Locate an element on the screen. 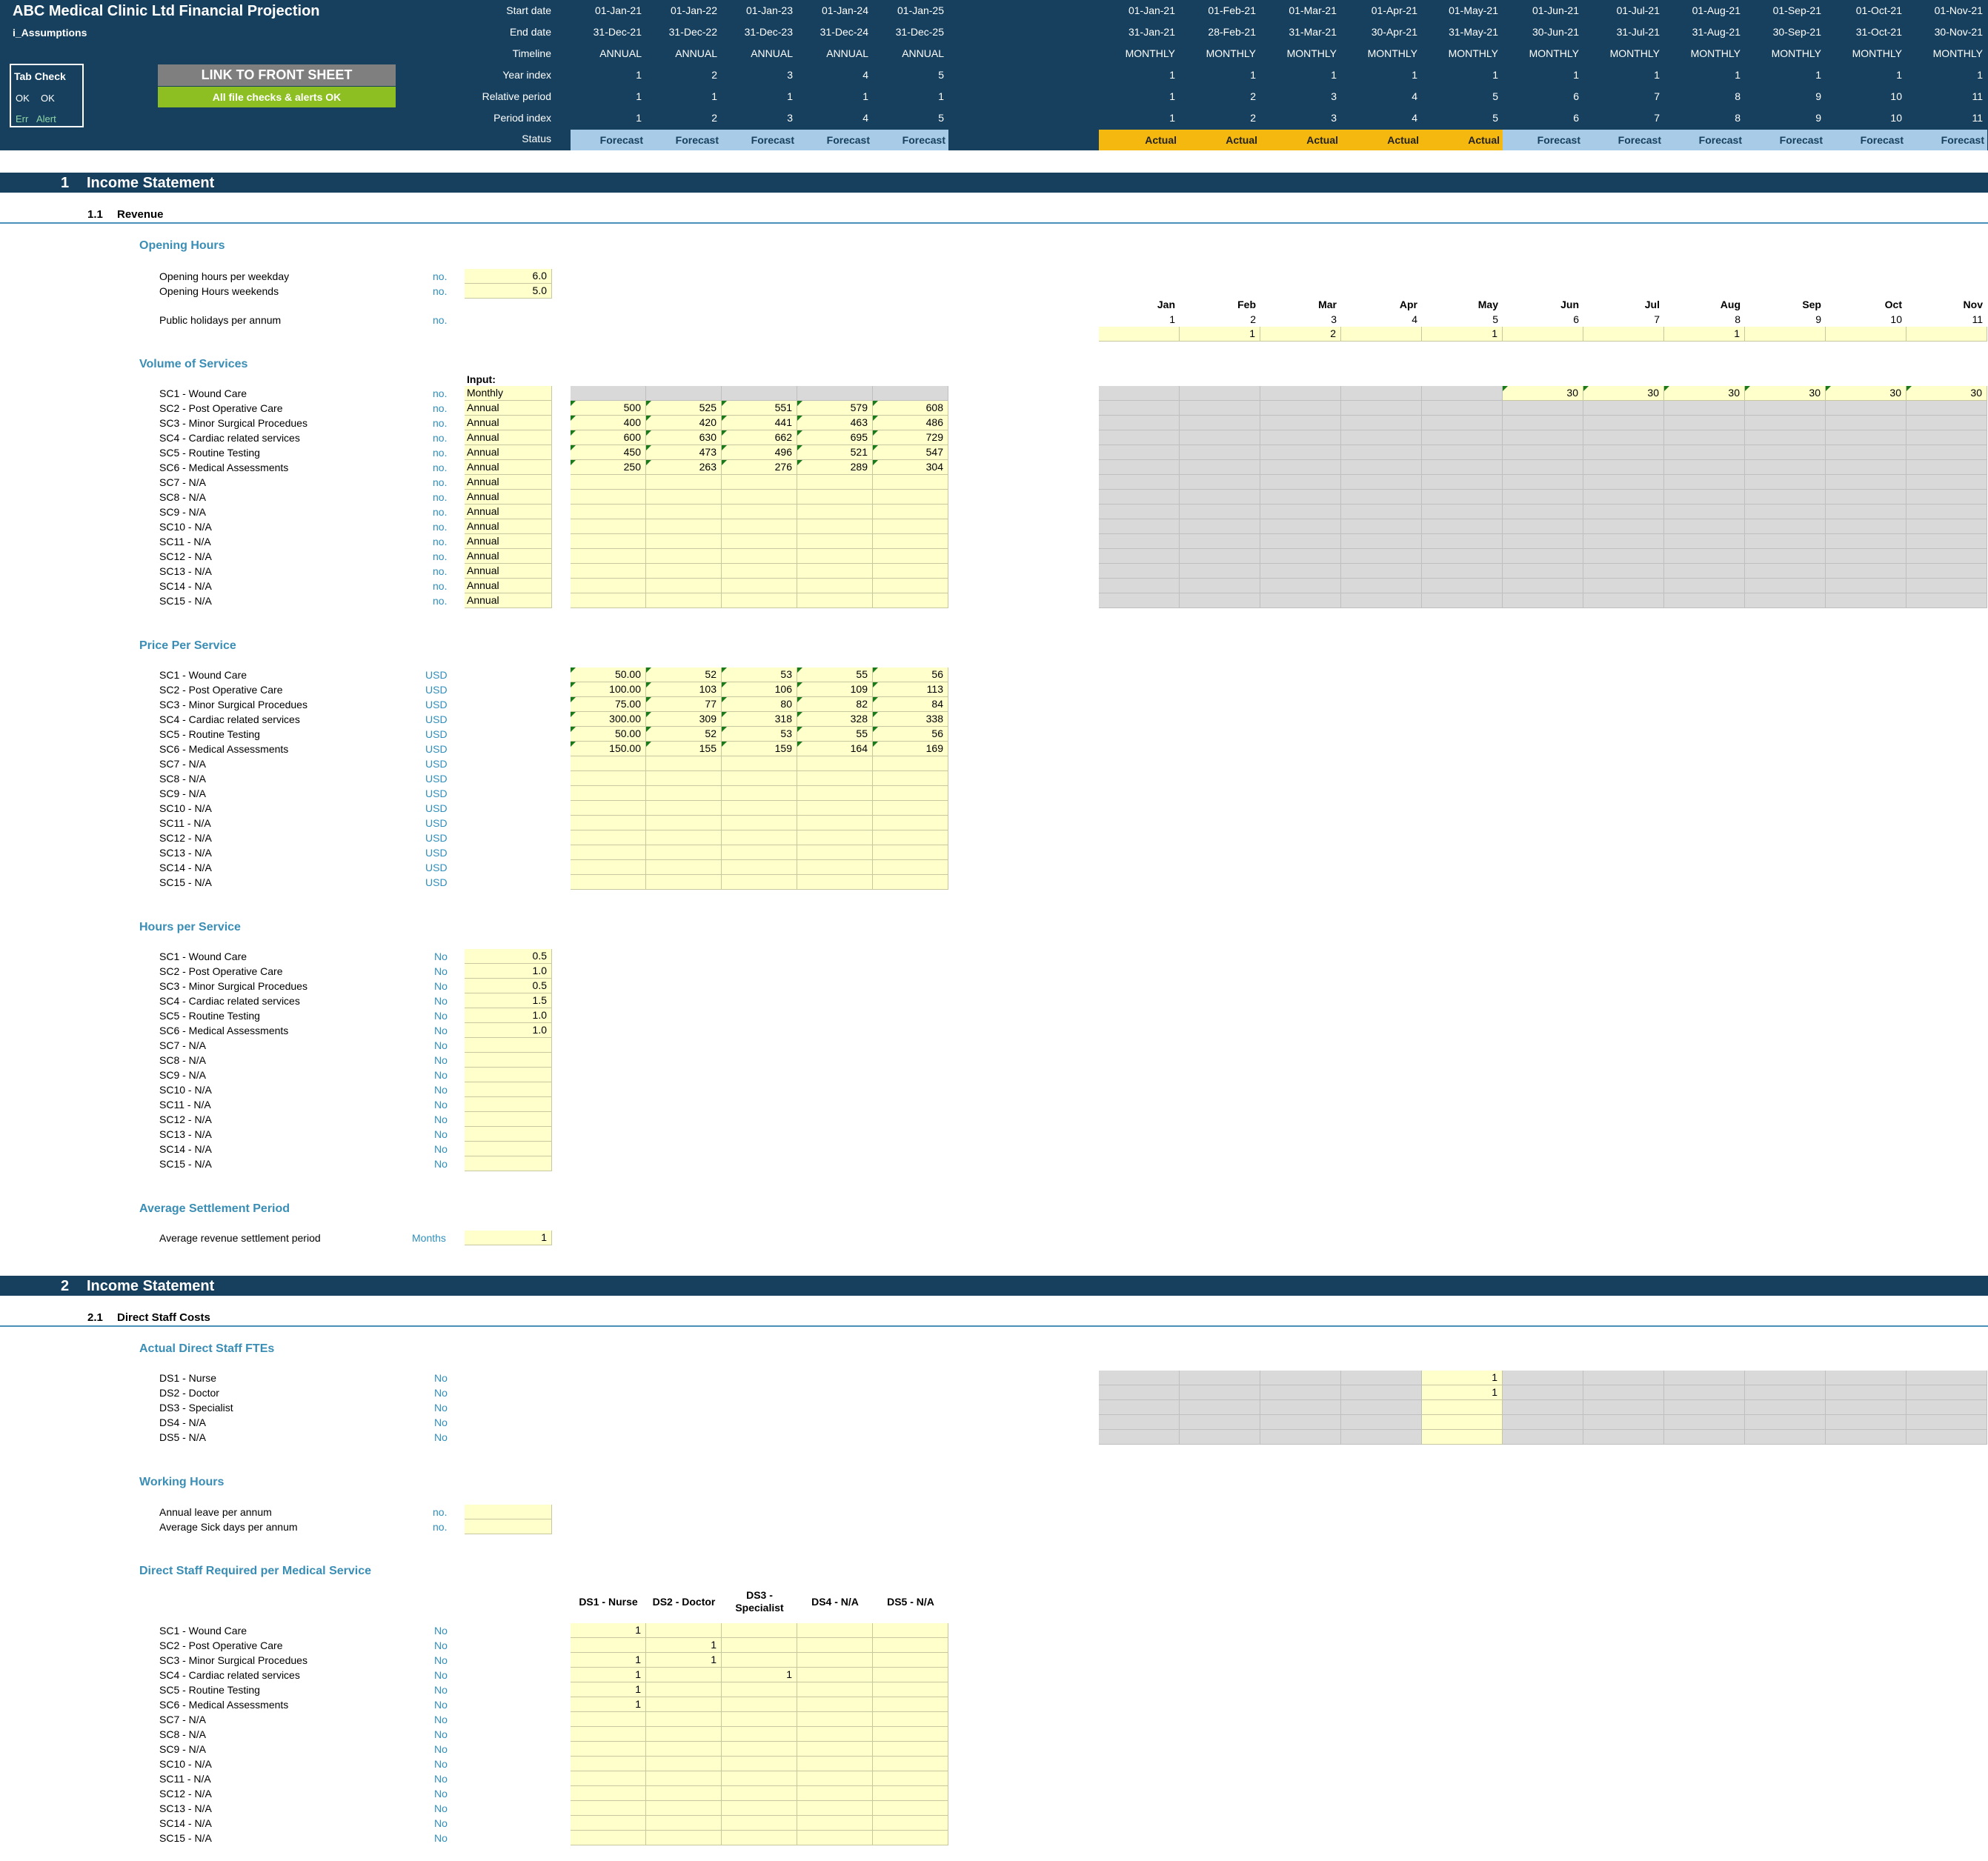 This screenshot has width=1988, height=1861. price-cell: 56 is located at coordinates (910, 675).